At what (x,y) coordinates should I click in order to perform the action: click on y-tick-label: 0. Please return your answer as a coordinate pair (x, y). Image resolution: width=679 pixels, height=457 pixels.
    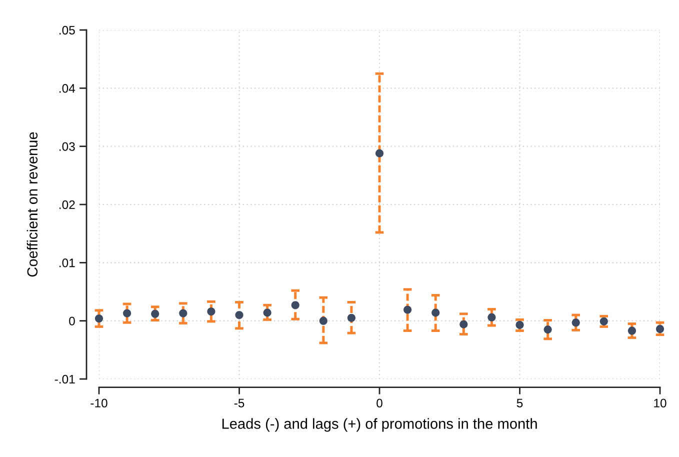
    Looking at the image, I should click on (72, 321).